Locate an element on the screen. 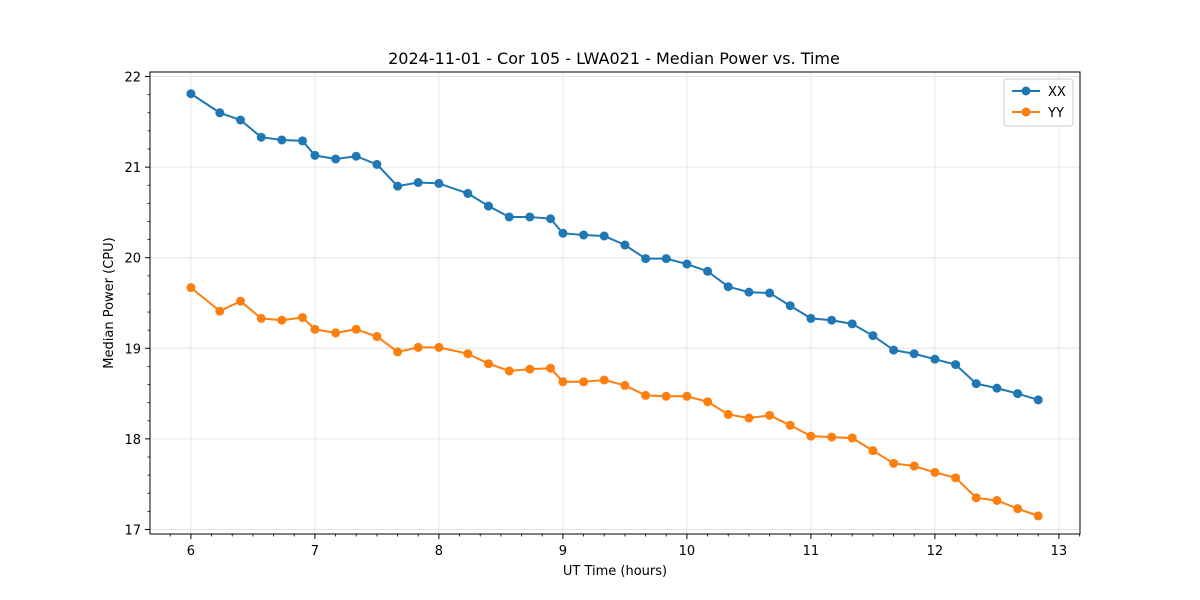 Image resolution: width=1200 pixels, height=600 pixels. legend: XX YY is located at coordinates (1038, 102).